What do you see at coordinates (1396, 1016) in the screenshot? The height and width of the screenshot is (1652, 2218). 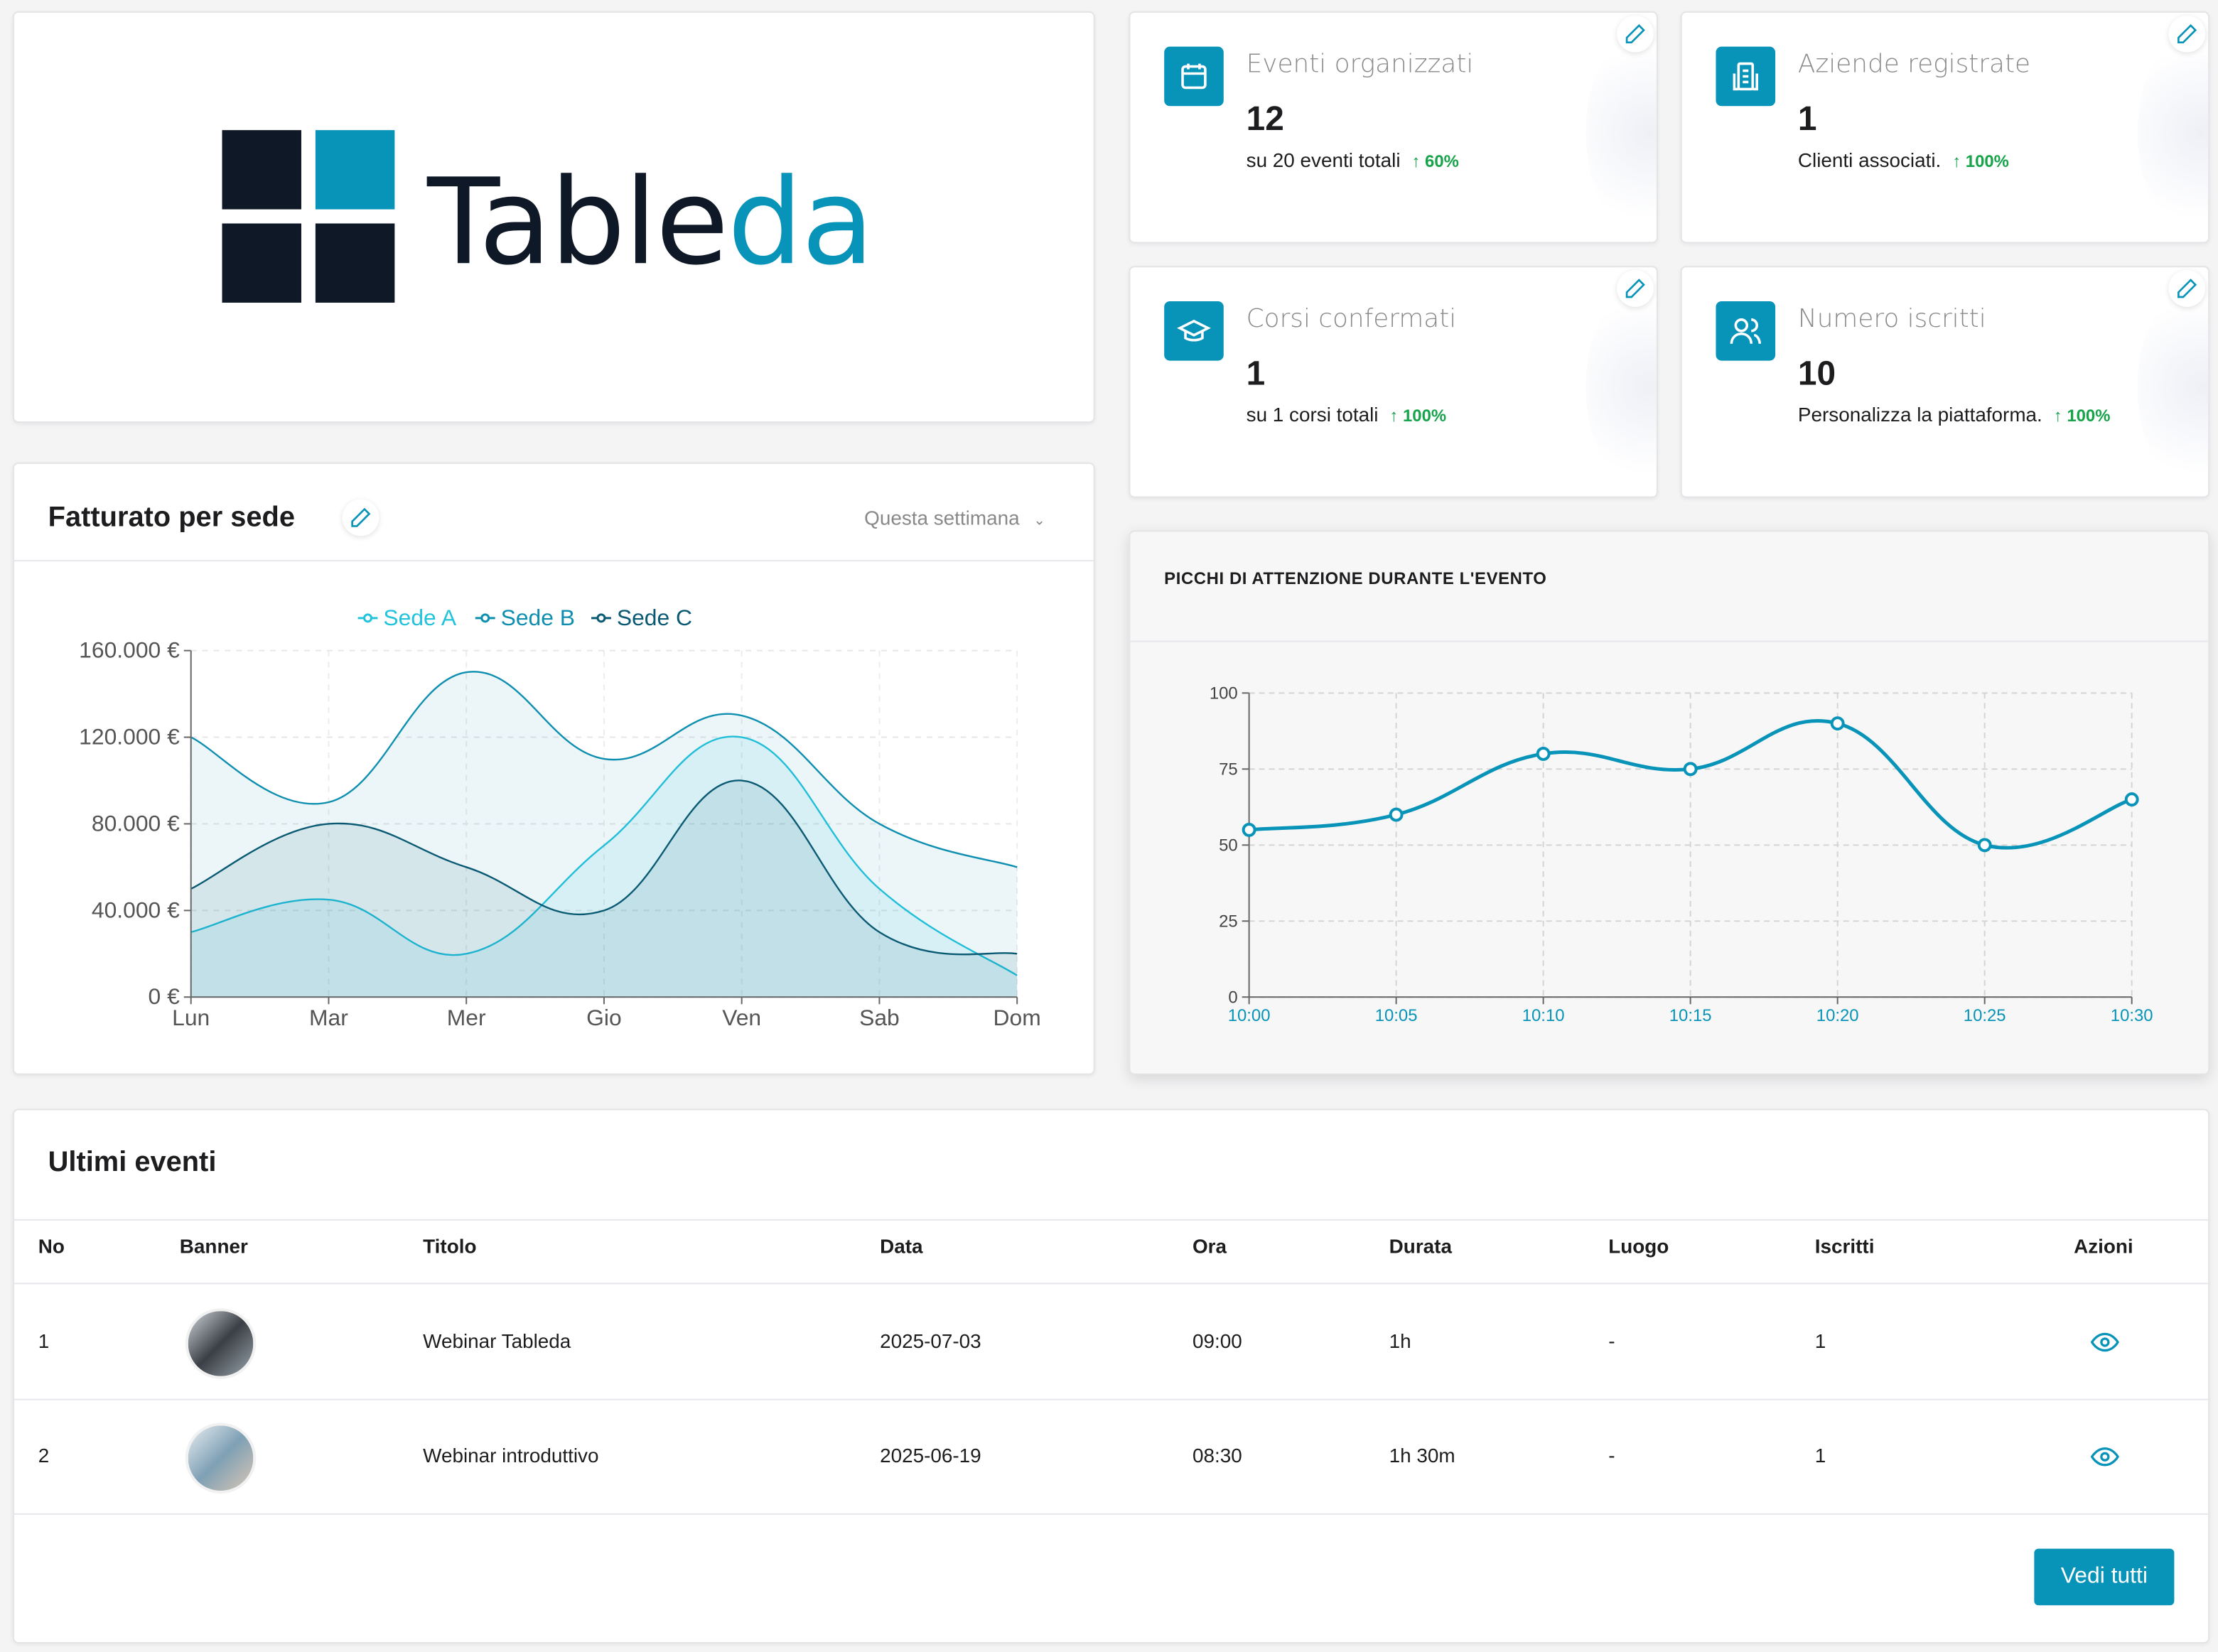 I see `x-tick-label: 10:05` at bounding box center [1396, 1016].